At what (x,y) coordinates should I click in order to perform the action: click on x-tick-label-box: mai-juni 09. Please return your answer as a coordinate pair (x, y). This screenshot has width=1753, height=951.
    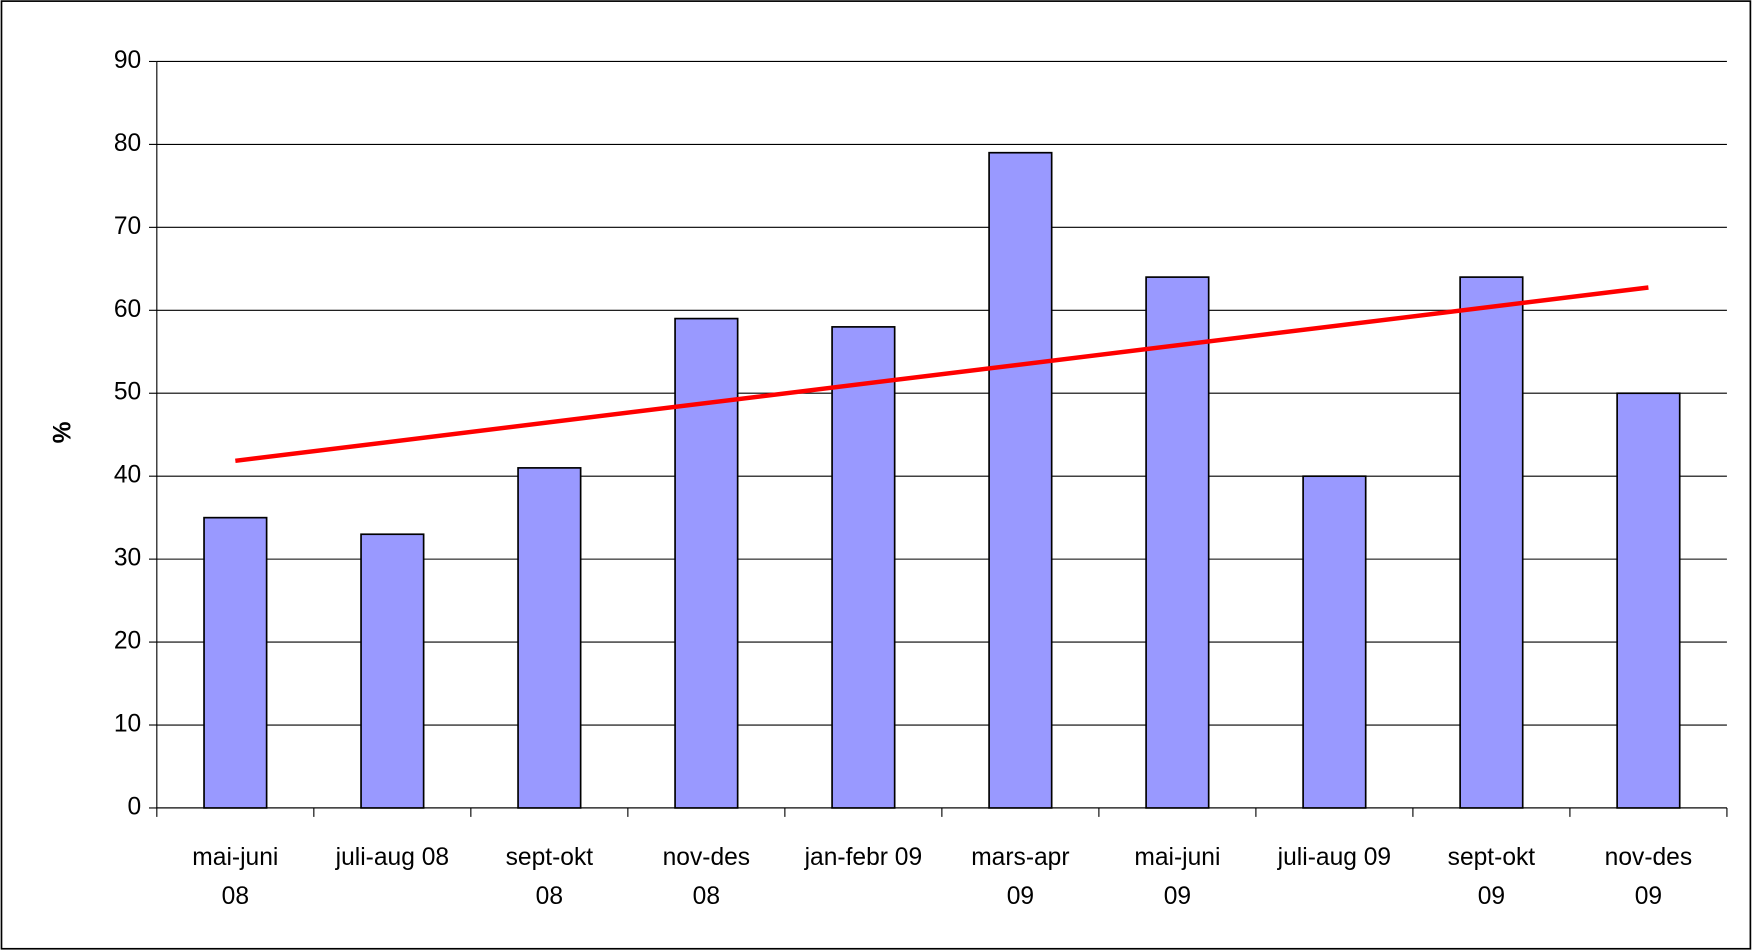
    Looking at the image, I should click on (1177, 876).